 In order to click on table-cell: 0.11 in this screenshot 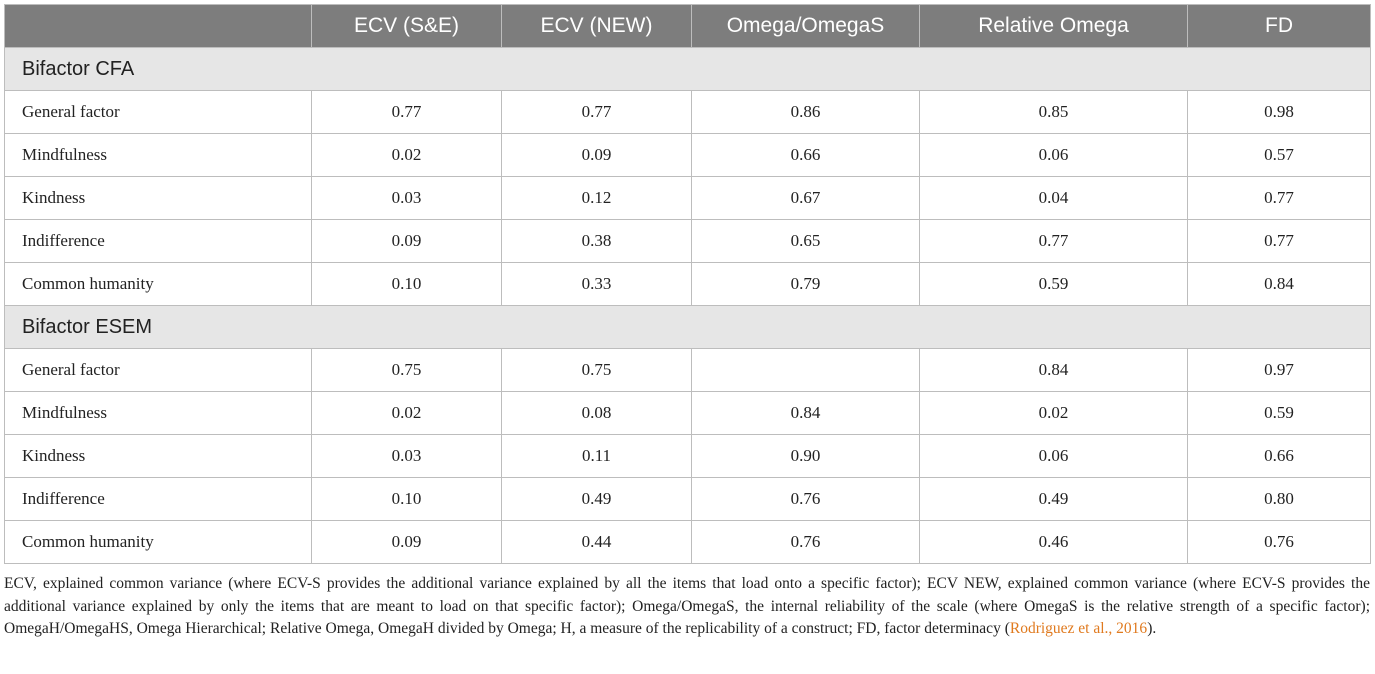, I will do `click(596, 456)`.